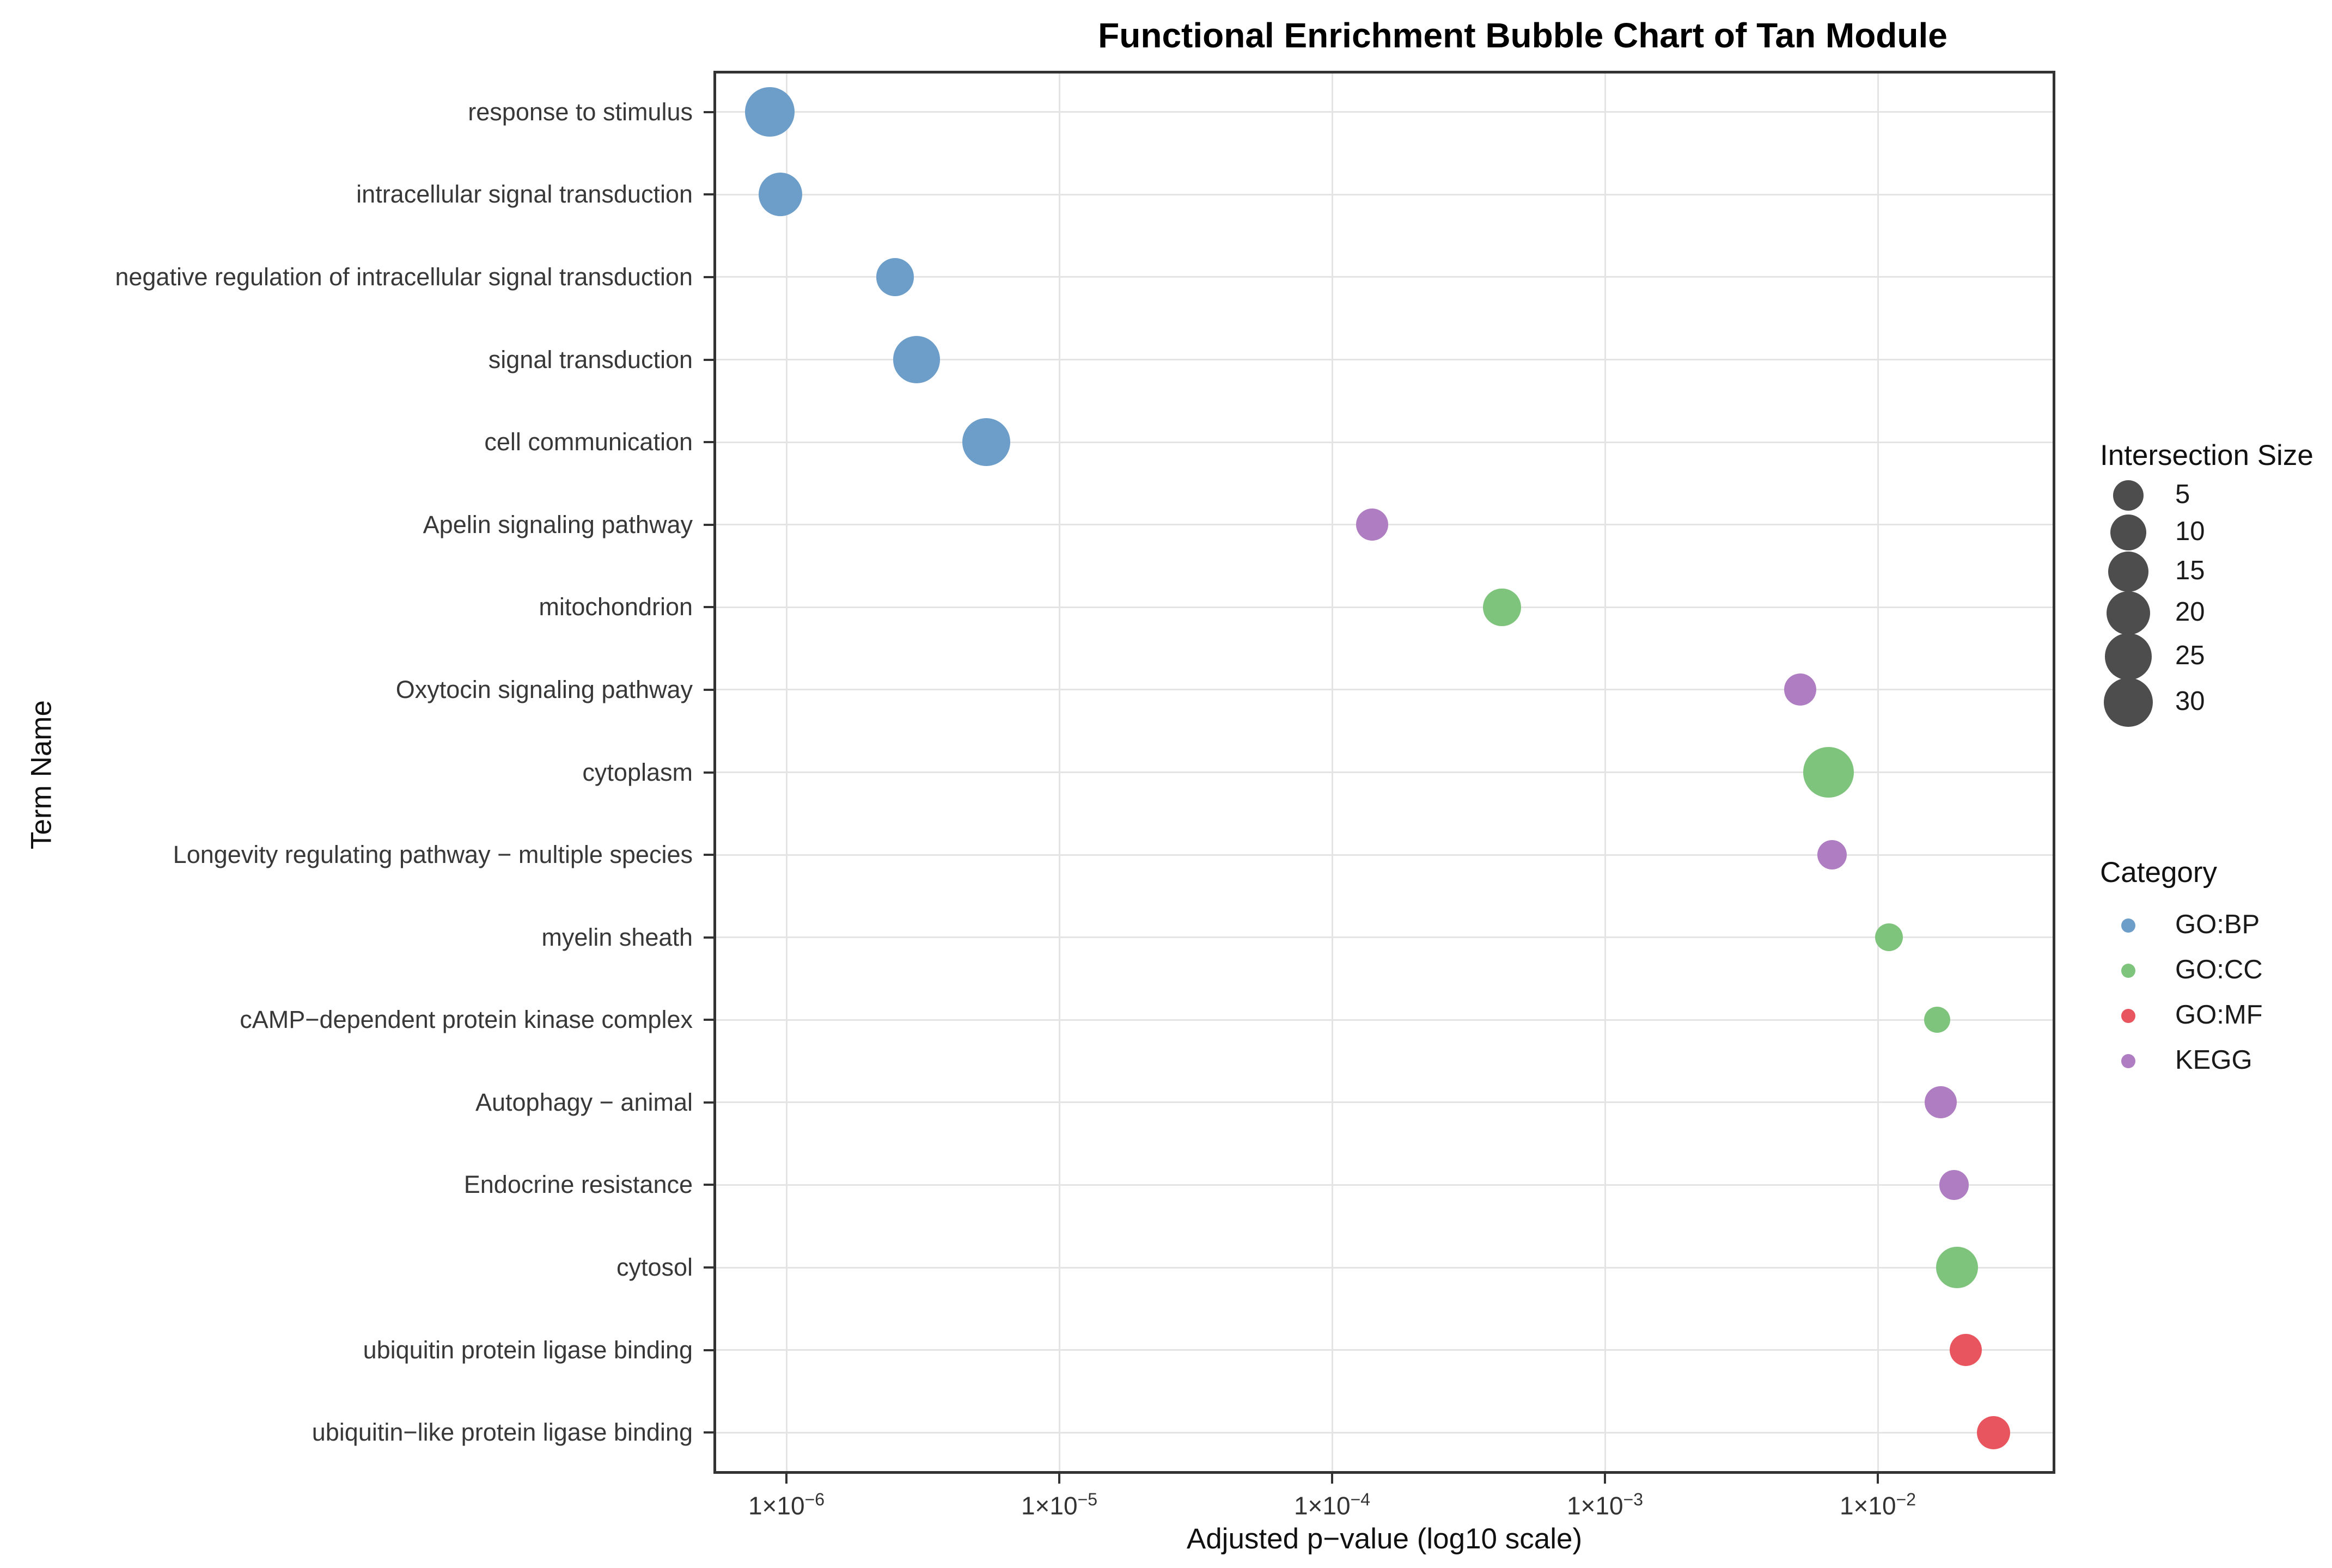 The width and height of the screenshot is (2332, 1568). What do you see at coordinates (578, 1185) in the screenshot?
I see `y-axis-label: Endocrine resistance` at bounding box center [578, 1185].